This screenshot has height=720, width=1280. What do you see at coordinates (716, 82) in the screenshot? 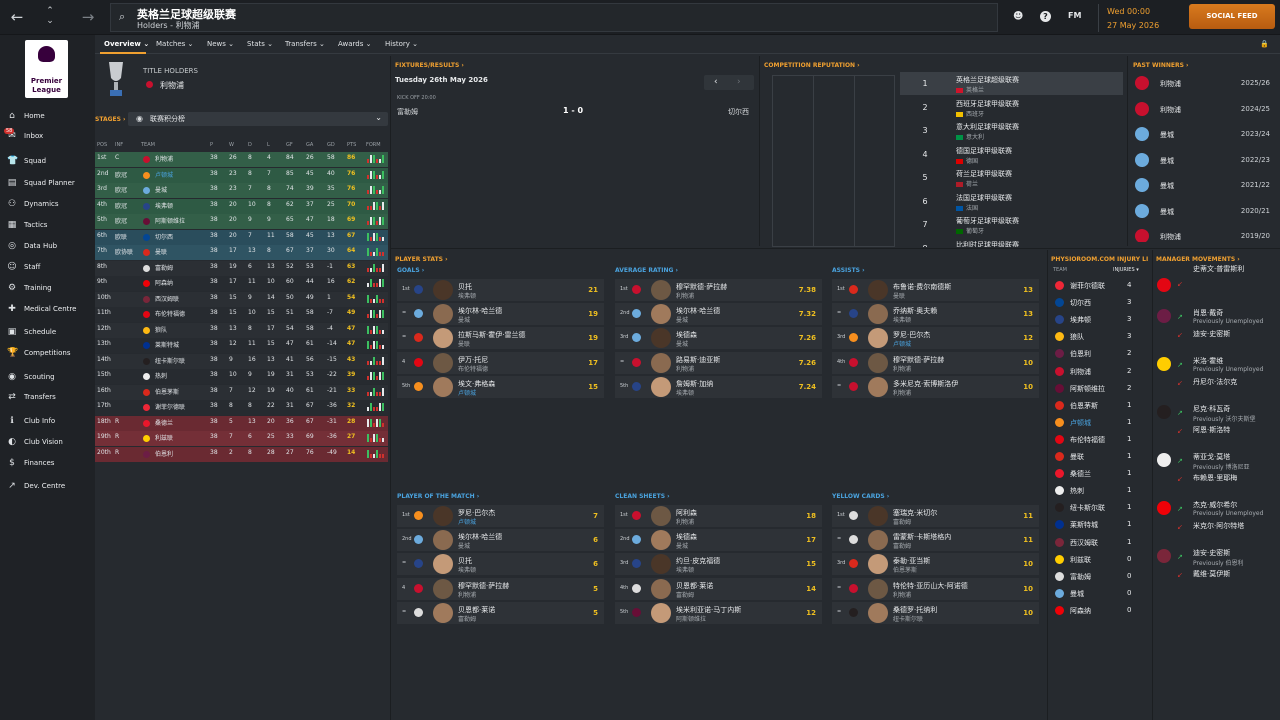
I see `previous-icon: ‹` at bounding box center [716, 82].